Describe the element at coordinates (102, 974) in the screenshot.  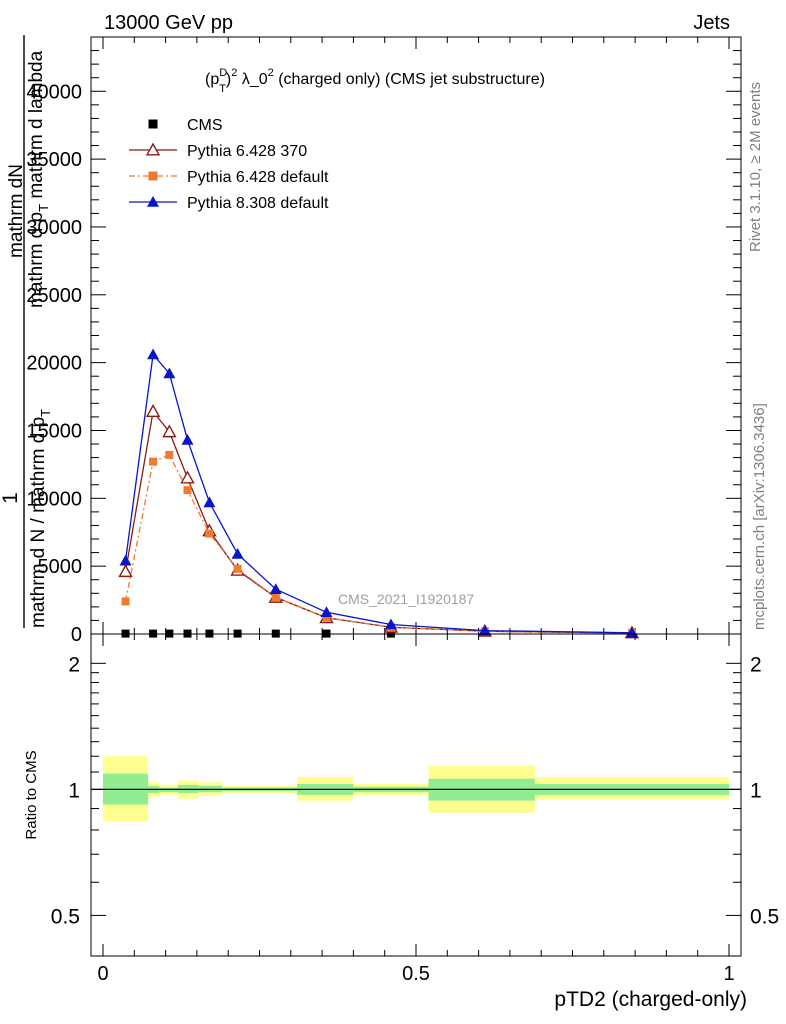
I see `x-tick-label: 0` at that location.